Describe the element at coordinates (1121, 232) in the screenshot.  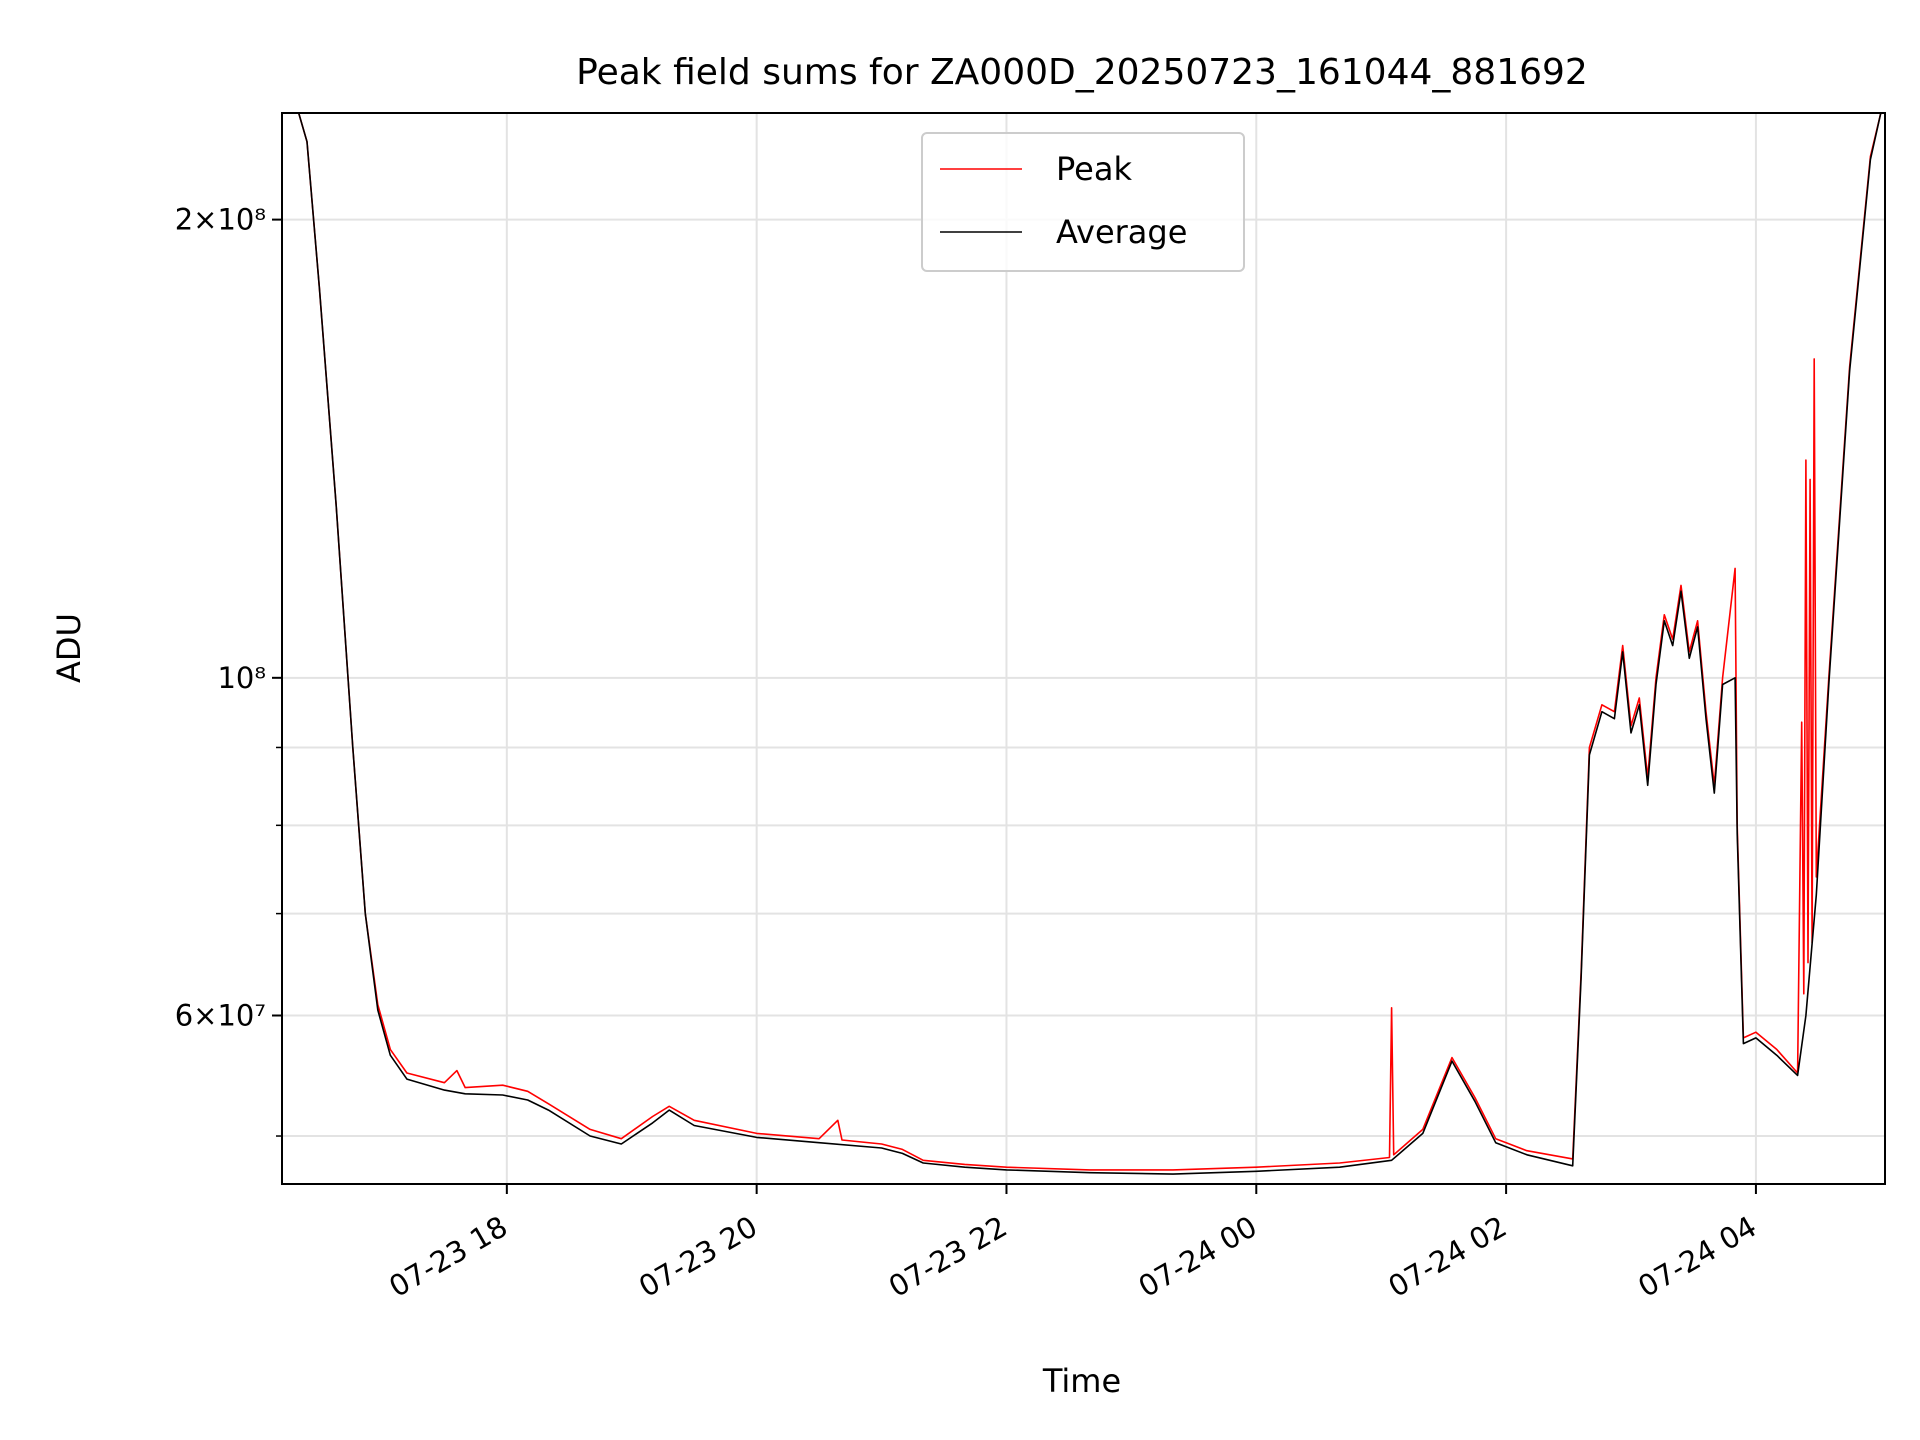
I see `legend-label-average: Average` at that location.